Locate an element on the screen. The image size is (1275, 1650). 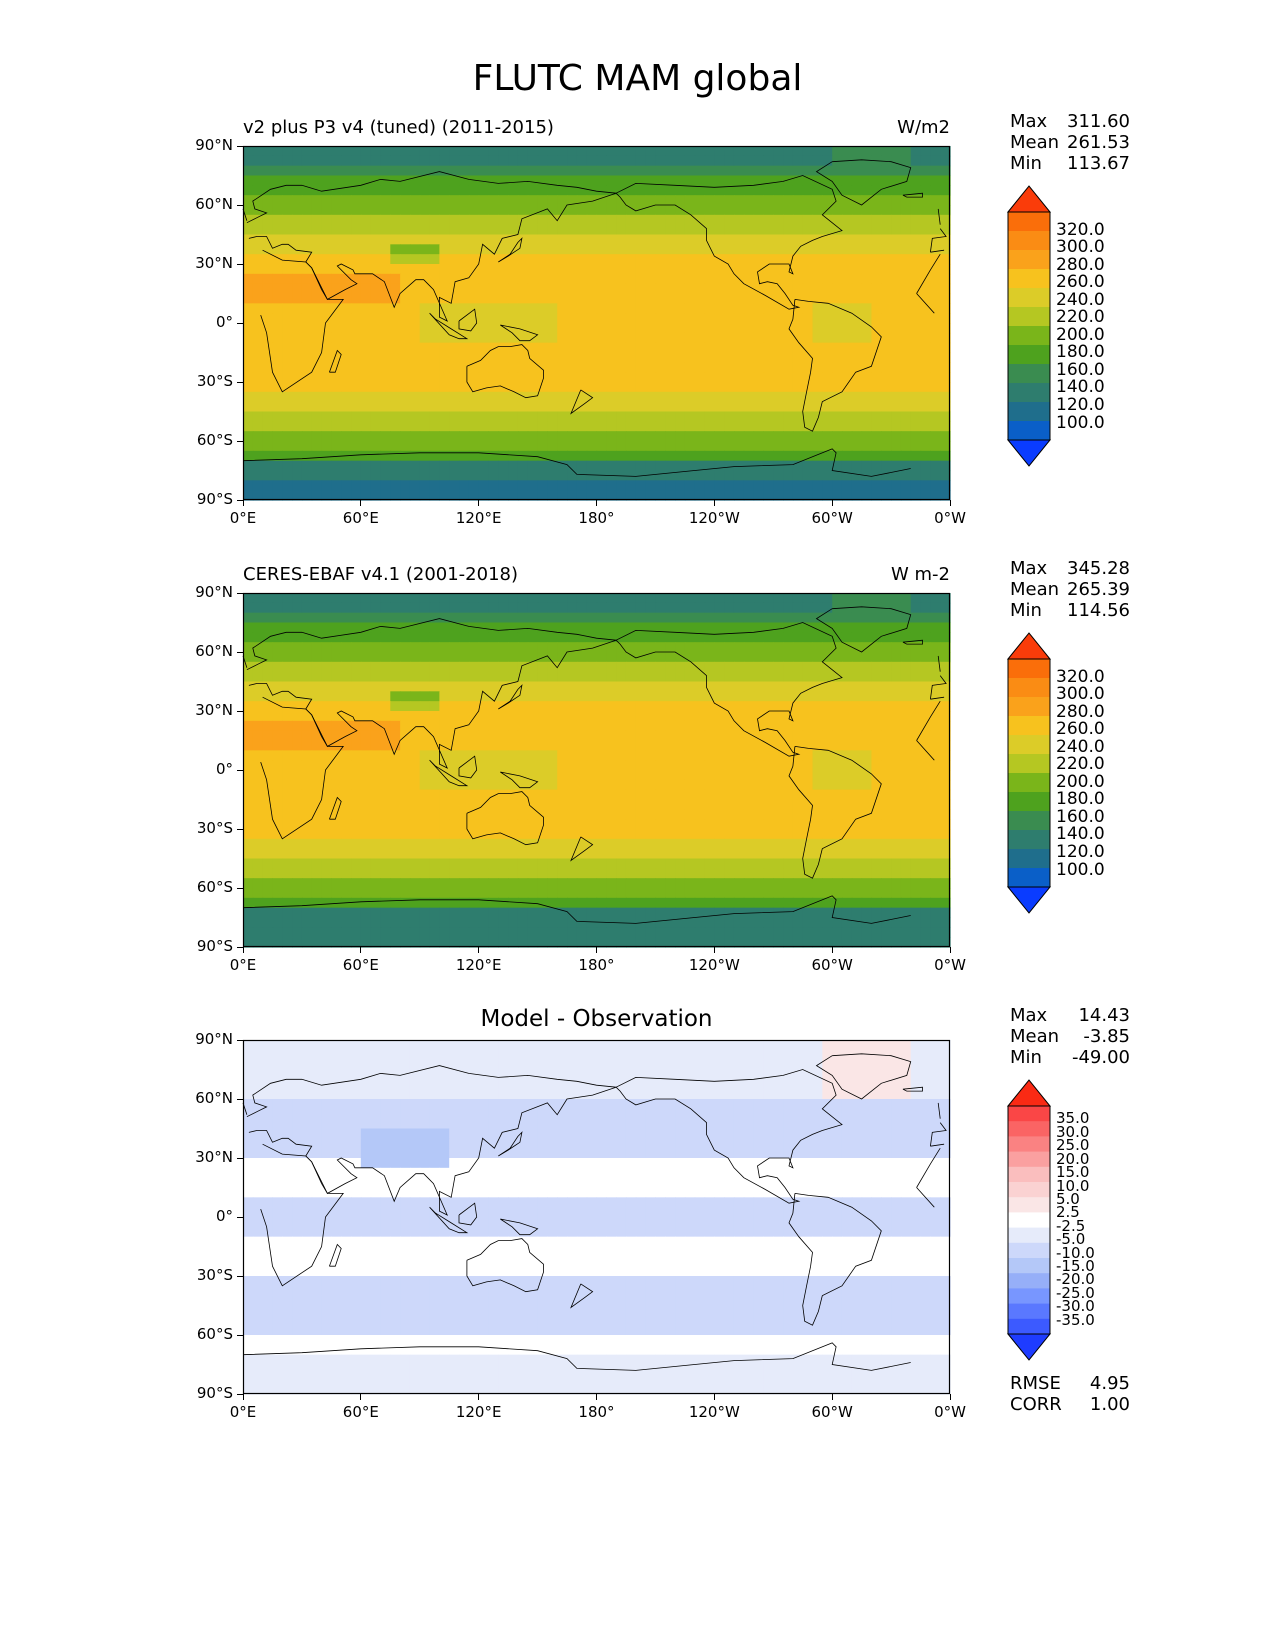
colorbar-tick-label: 140.0 is located at coordinates (1080, 387).